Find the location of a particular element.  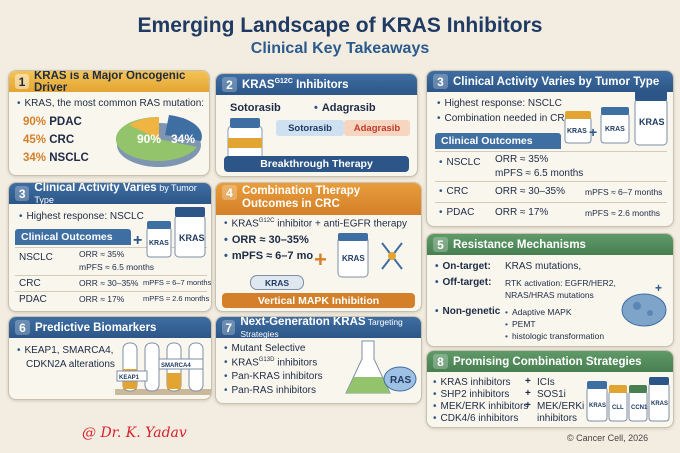

on-target-label: On-target: is located at coordinates (463, 266).